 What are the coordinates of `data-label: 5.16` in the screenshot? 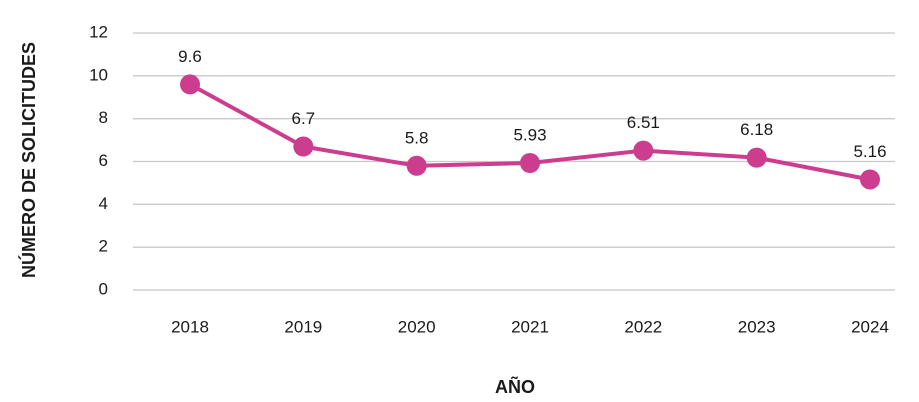 It's located at (869, 151).